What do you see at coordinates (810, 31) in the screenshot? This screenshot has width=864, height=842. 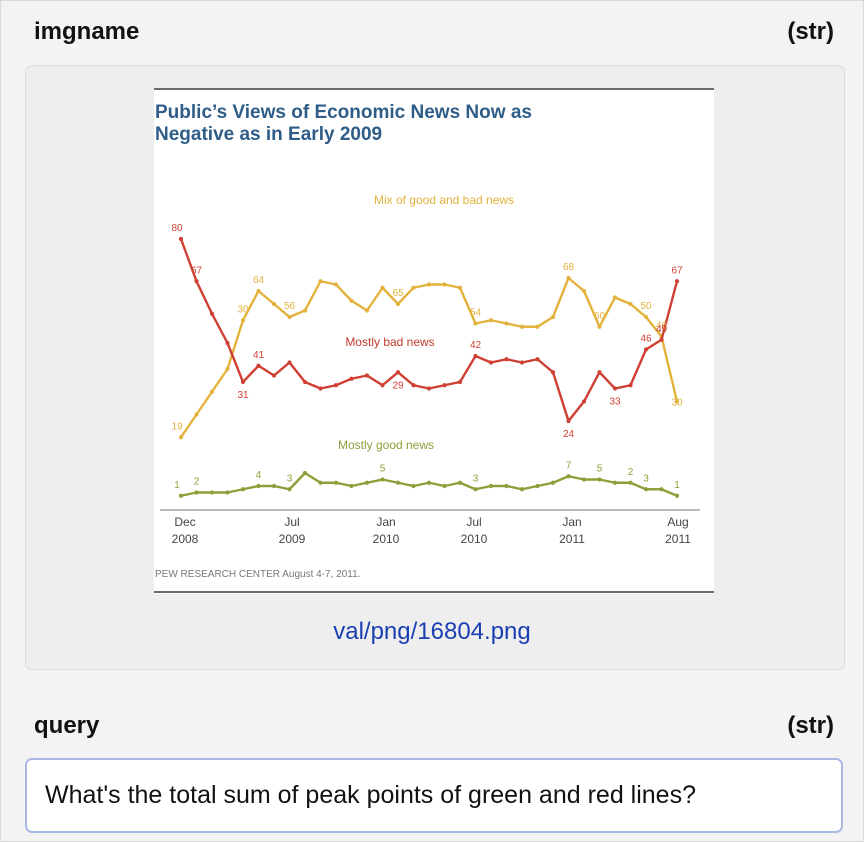 I see `imgname-field-type: (str)` at bounding box center [810, 31].